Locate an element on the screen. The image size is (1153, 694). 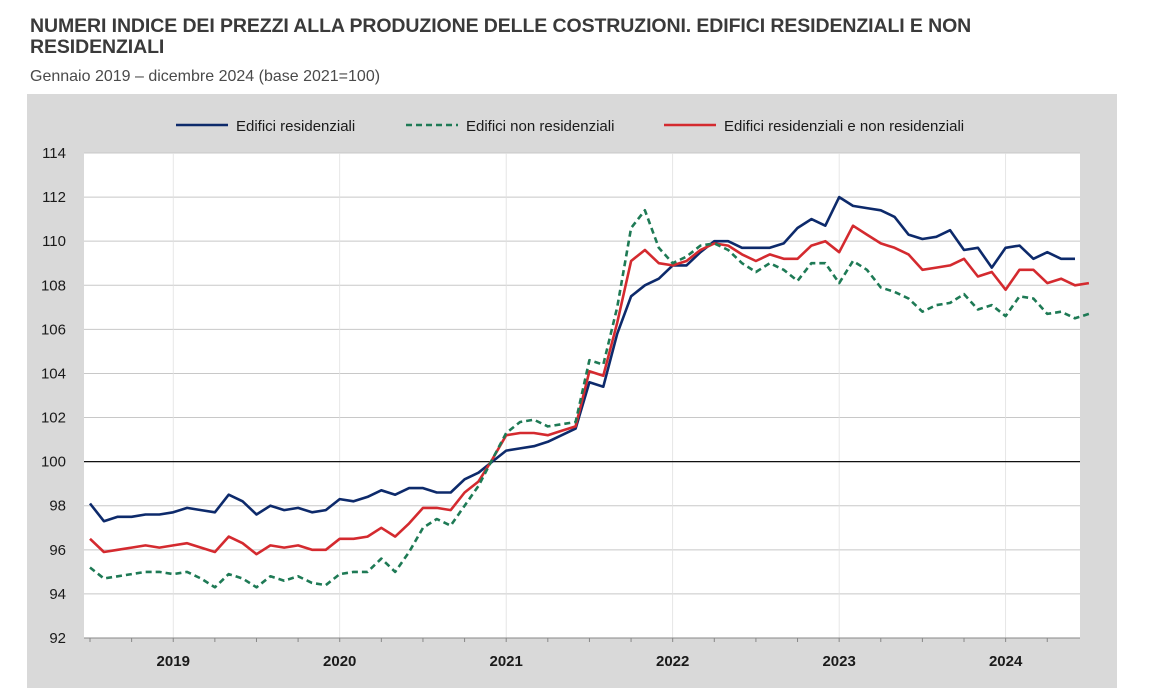
y-tick-label: 114 is located at coordinates (54, 153).